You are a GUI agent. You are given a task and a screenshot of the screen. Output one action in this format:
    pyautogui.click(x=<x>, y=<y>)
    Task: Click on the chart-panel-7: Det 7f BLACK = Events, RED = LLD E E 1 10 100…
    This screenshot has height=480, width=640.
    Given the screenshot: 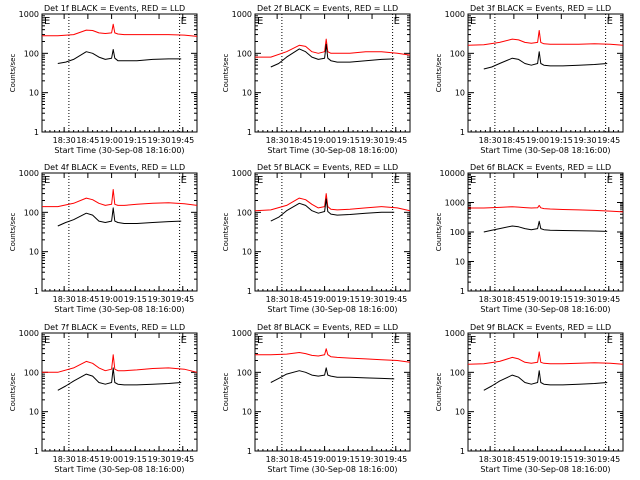 What is the action you would take?
    pyautogui.click(x=103, y=398)
    